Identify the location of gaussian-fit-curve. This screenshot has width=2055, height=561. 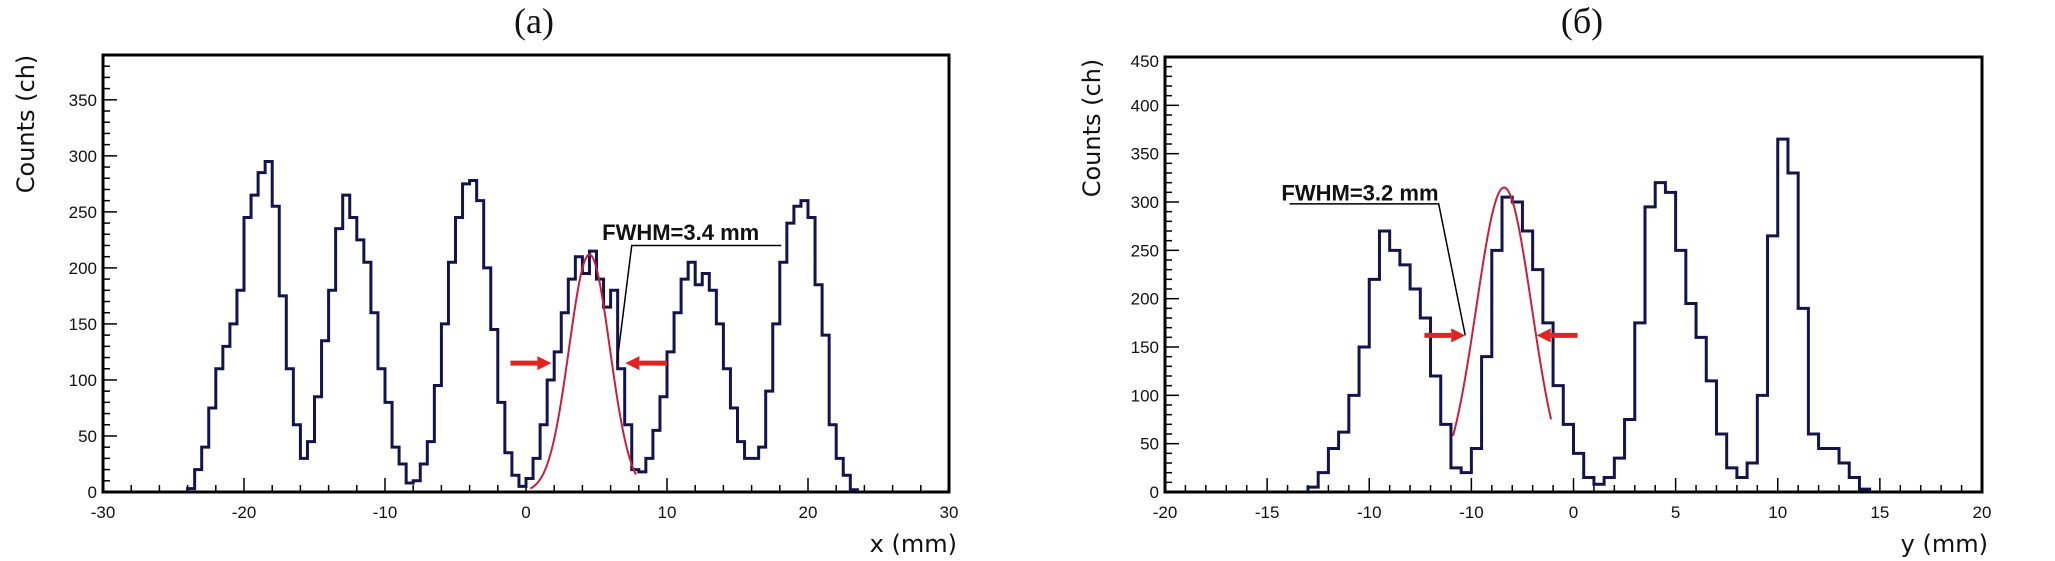
(1502, 311).